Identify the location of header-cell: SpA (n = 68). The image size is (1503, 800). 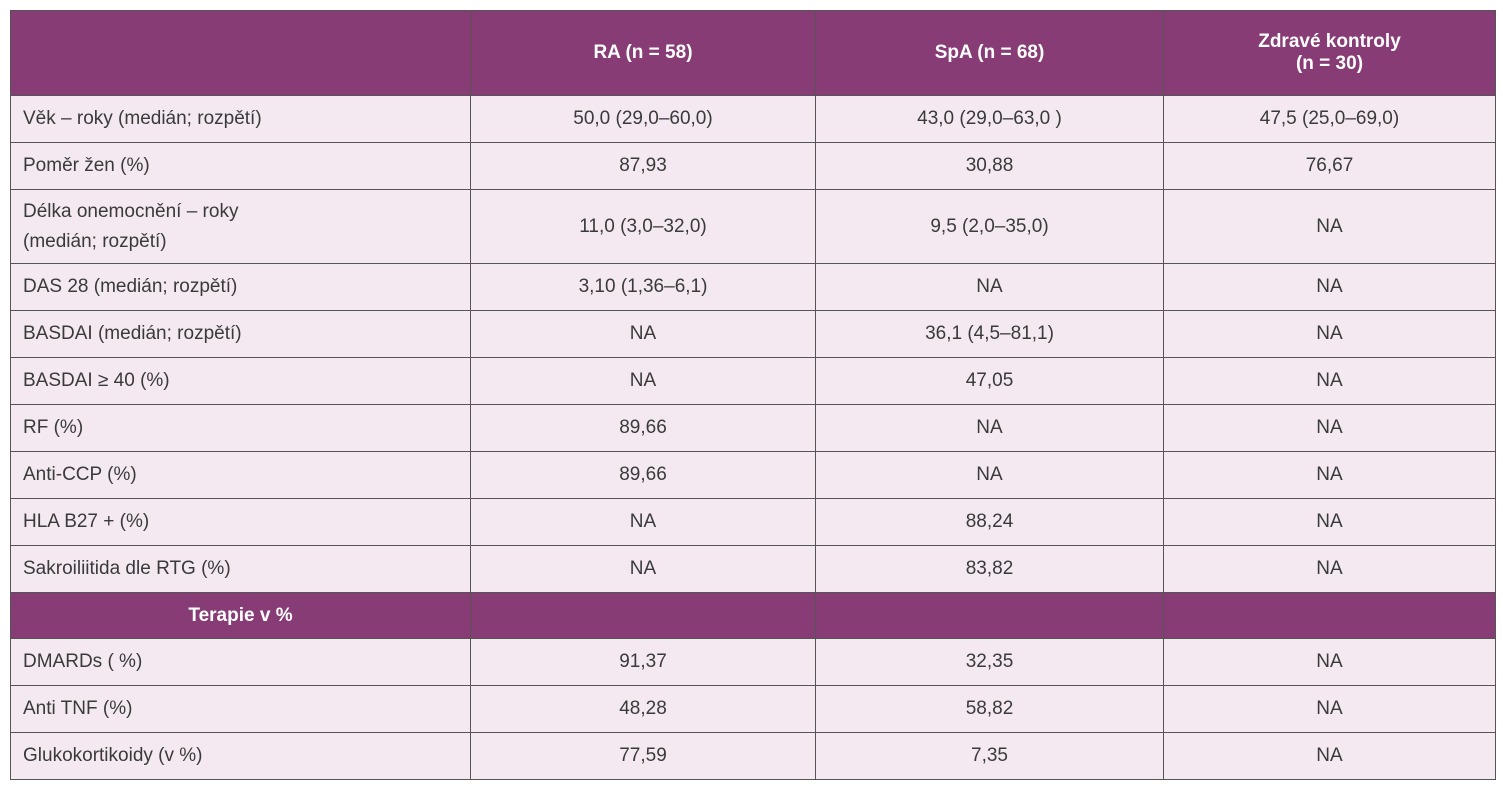
(989, 53).